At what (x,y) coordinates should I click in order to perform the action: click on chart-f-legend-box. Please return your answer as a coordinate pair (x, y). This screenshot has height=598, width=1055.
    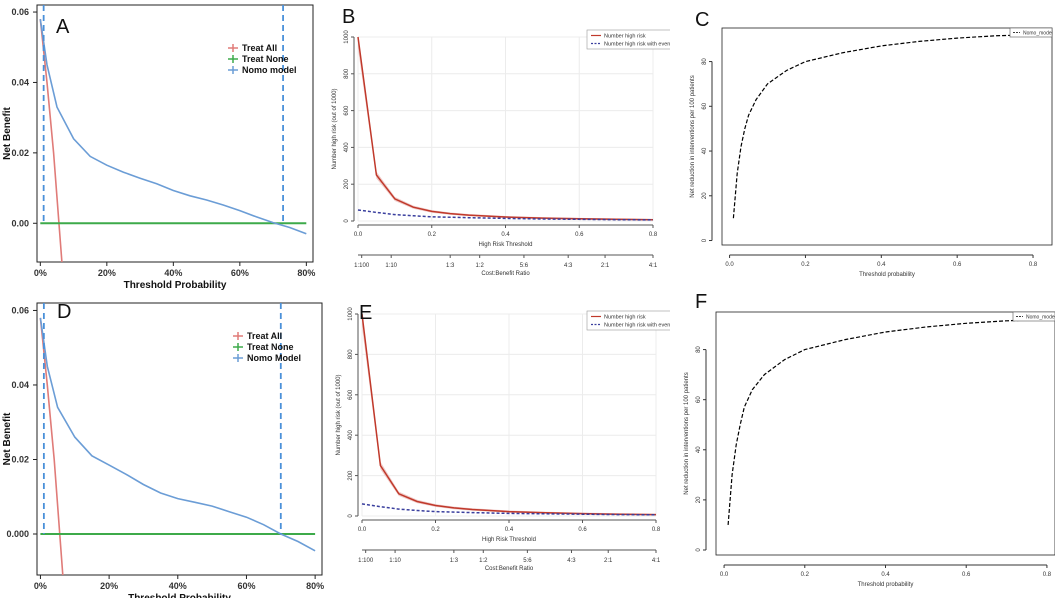
    Looking at the image, I should click on (1033, 316).